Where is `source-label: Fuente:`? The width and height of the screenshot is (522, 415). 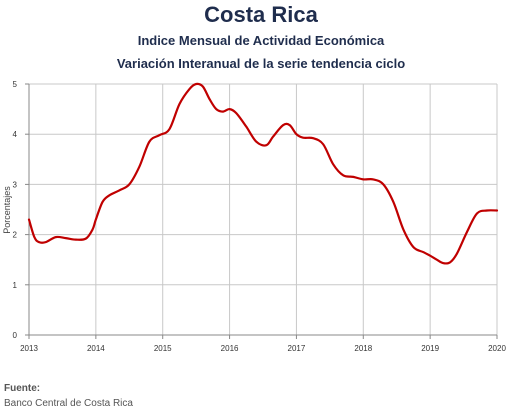
source-label: Fuente: is located at coordinates (22, 388).